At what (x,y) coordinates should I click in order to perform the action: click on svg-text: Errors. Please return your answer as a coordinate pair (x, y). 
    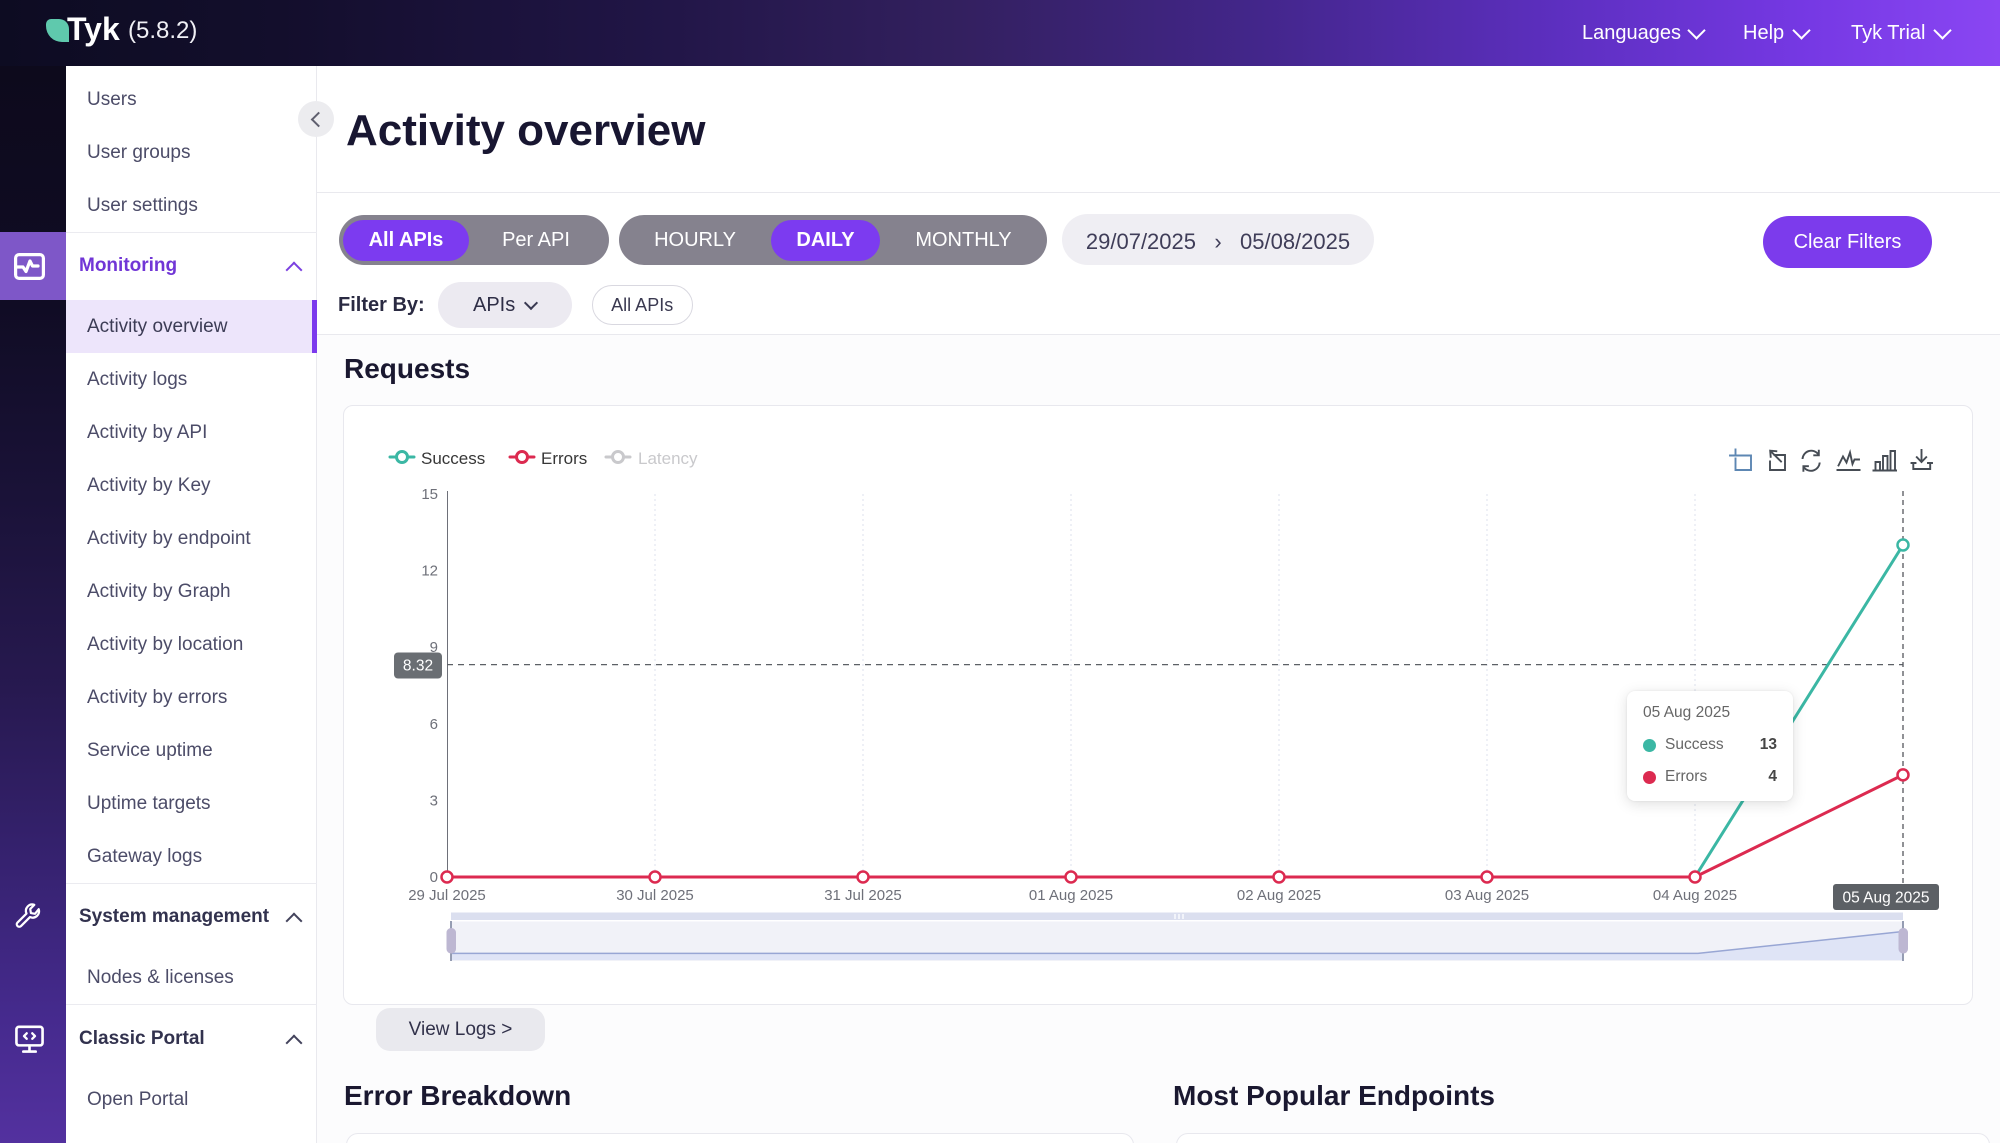
    Looking at the image, I should click on (564, 458).